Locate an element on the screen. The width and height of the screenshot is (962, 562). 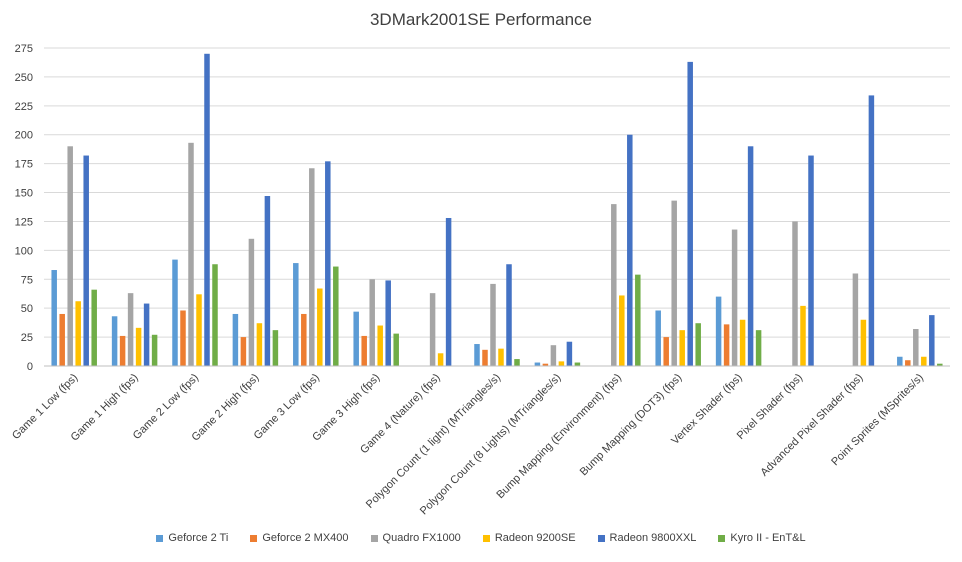
legend-label: Radeon 9800XXL is located at coordinates (653, 538).